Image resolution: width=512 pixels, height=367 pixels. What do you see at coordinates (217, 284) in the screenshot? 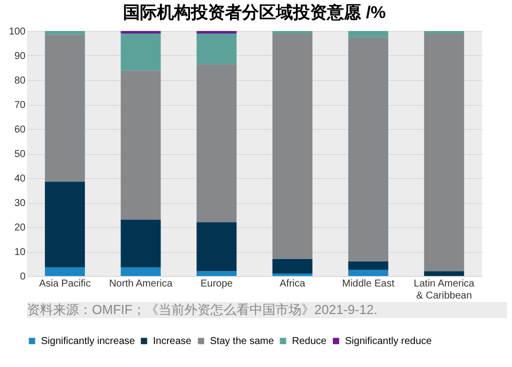
I see `x-tick-label: Europe` at bounding box center [217, 284].